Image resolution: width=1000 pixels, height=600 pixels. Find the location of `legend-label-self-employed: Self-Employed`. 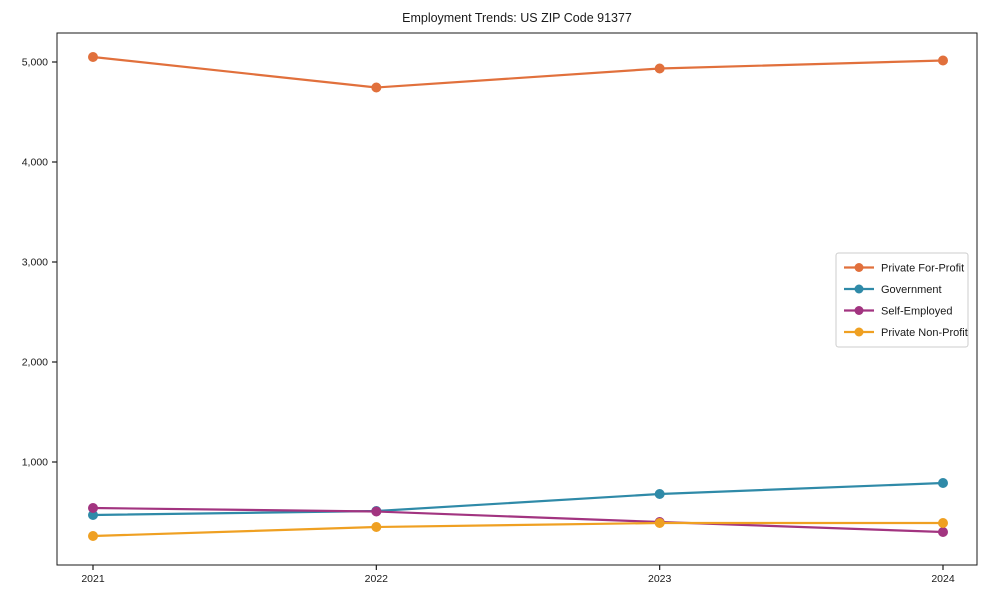

legend-label-self-employed: Self-Employed is located at coordinates (917, 311).